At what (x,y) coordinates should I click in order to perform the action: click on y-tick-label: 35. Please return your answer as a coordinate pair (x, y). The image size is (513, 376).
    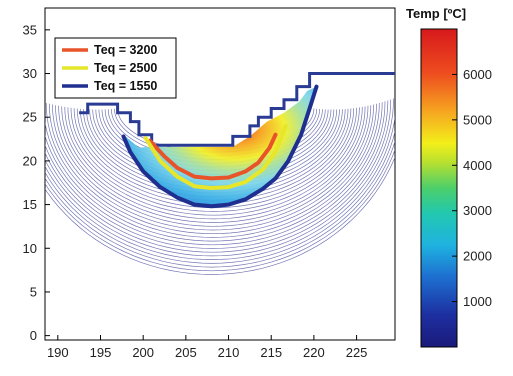
    Looking at the image, I should click on (30, 29).